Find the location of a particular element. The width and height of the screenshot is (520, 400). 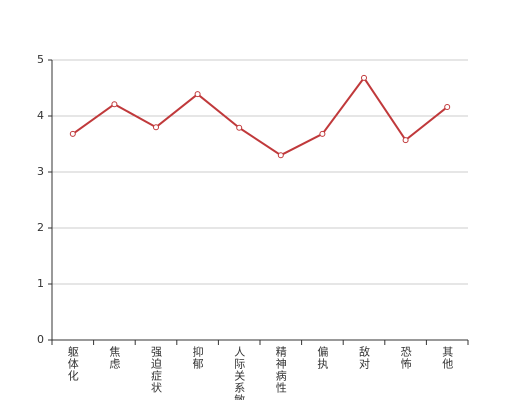

x-tick-label: 躯体化 is located at coordinates (72, 364).